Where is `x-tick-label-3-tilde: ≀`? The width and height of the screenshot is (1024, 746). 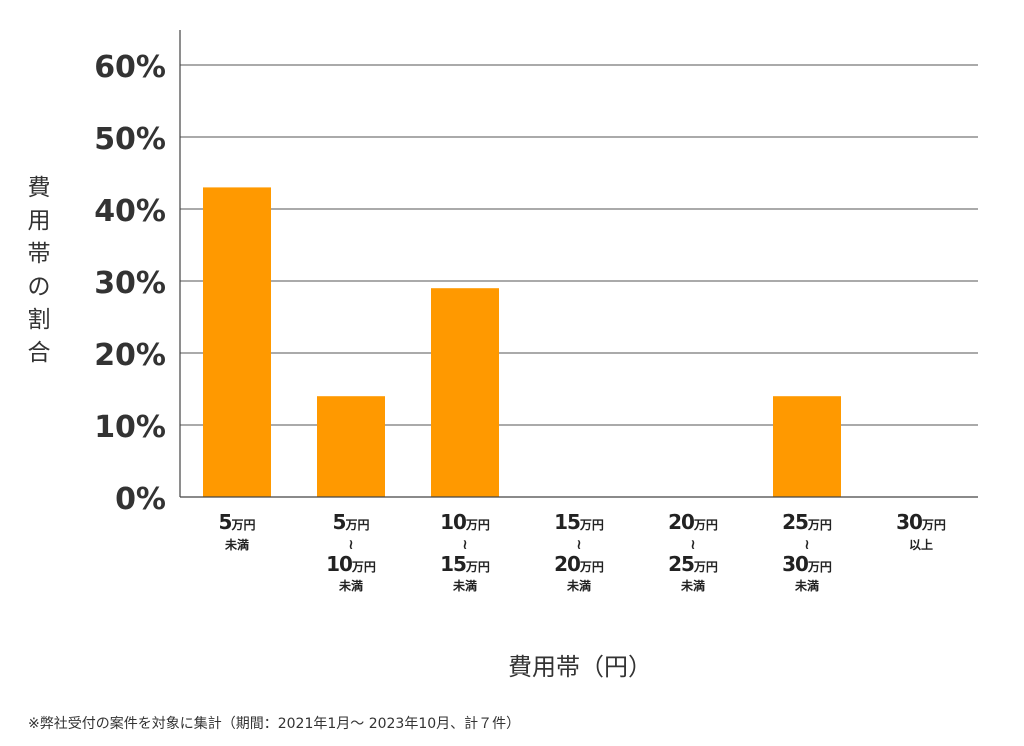
x-tick-label-3-tilde: ≀ is located at coordinates (578, 545).